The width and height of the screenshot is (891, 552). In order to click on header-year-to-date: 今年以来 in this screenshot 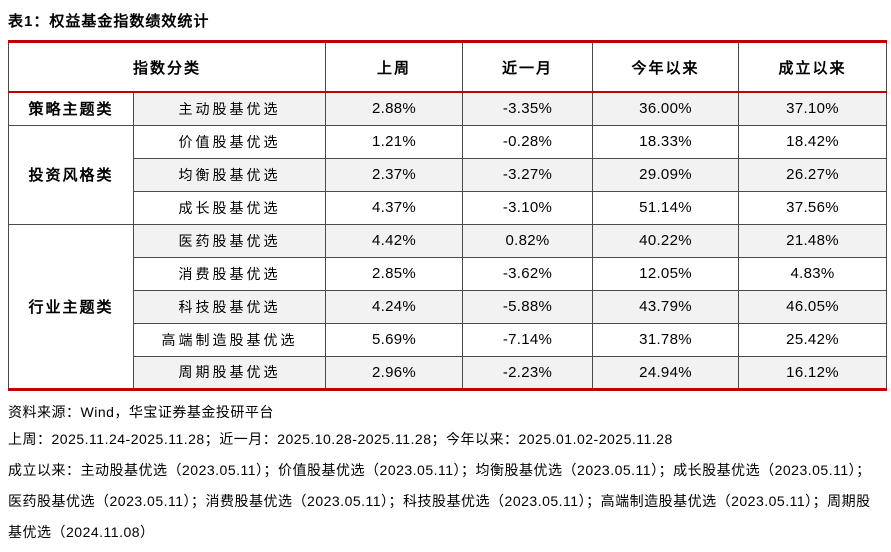, I will do `click(666, 67)`.